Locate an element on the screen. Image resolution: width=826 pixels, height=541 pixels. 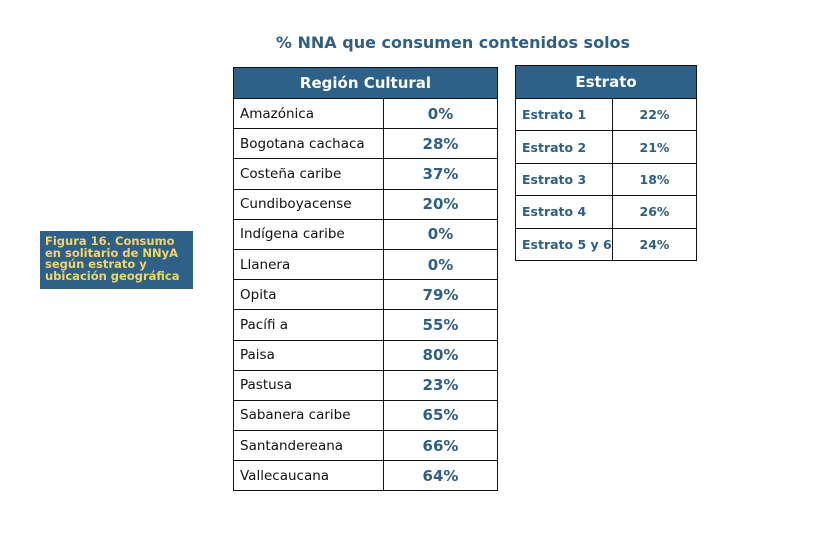
region-value: 79% is located at coordinates (440, 295).